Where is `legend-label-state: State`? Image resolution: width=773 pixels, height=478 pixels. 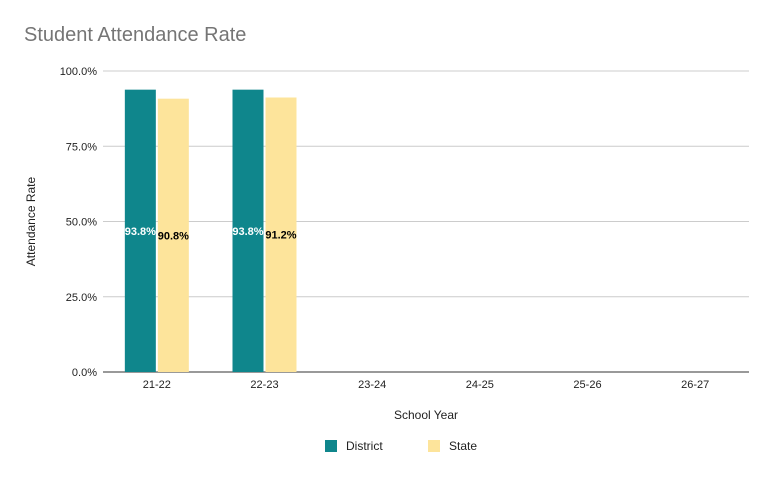
legend-label-state: State is located at coordinates (463, 446).